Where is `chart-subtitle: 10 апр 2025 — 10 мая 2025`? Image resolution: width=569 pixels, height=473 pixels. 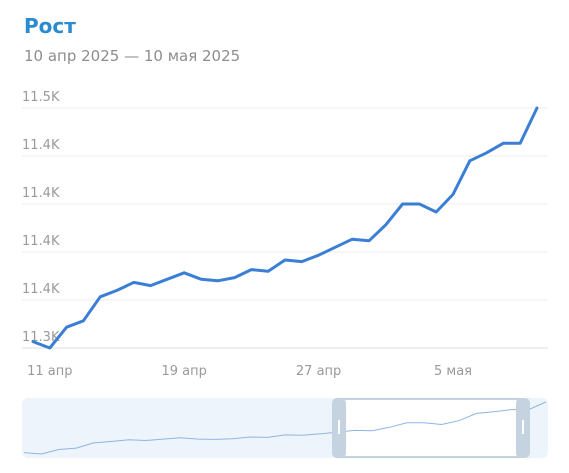
chart-subtitle: 10 апр 2025 — 10 мая 2025 is located at coordinates (132, 56).